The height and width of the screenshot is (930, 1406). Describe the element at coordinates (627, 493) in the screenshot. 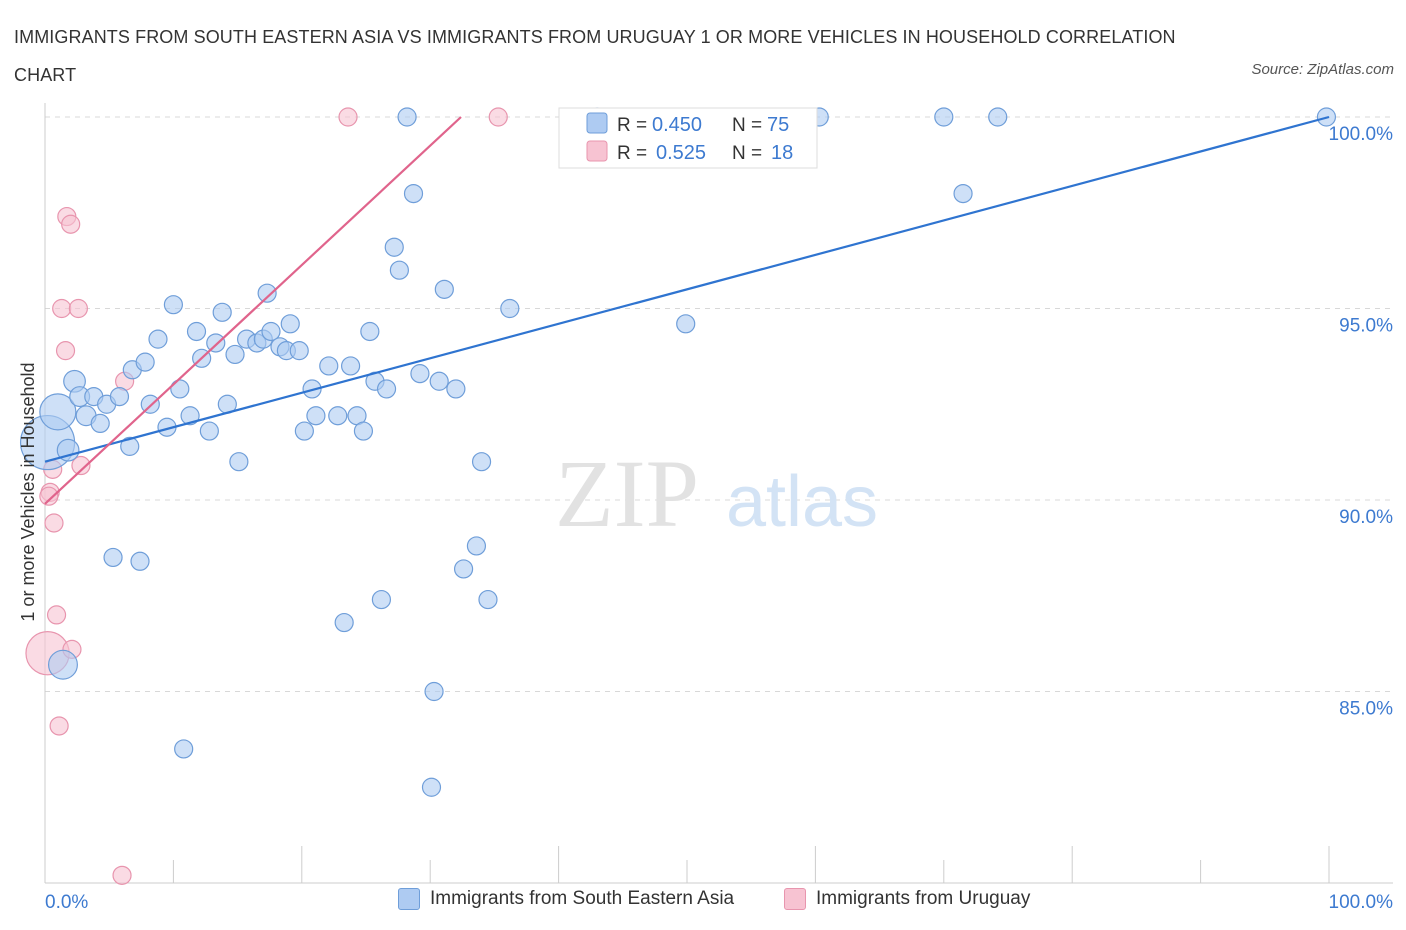

I see `watermark-zip: ZIP` at that location.